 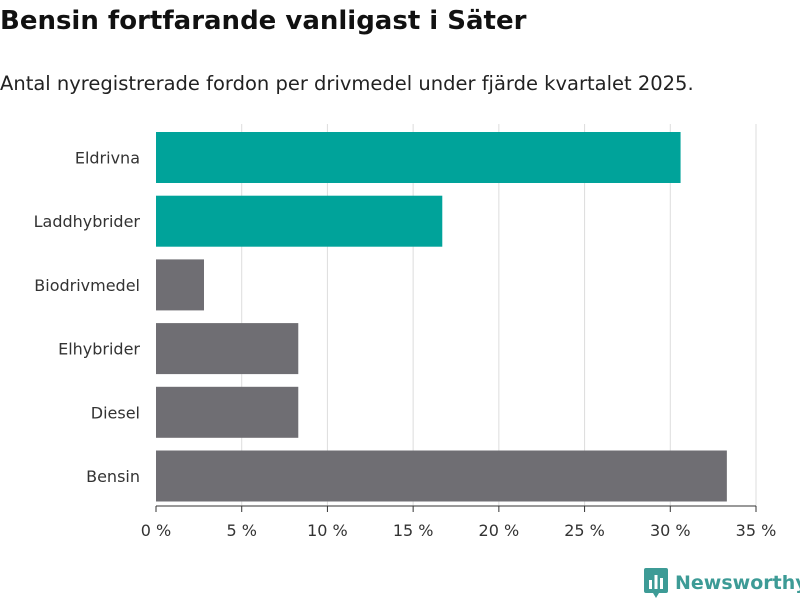 I want to click on x-tick-label: 30 %, so click(x=670, y=530).